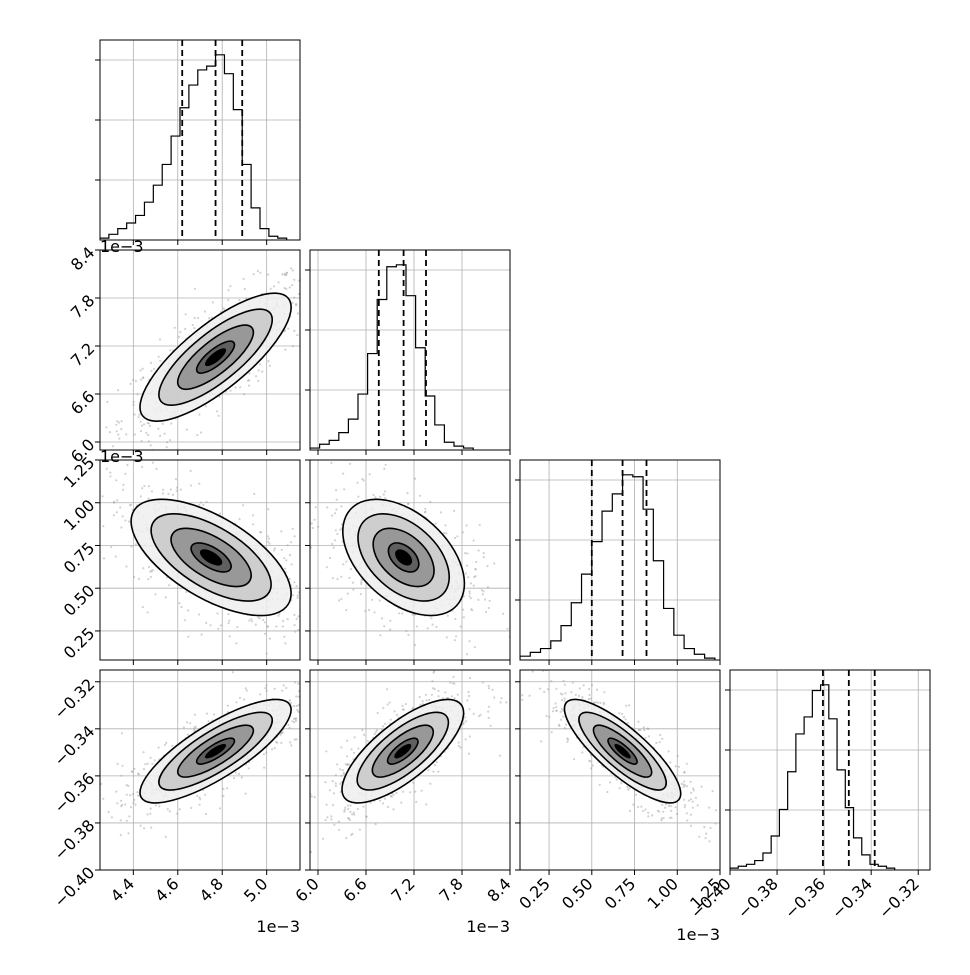 The height and width of the screenshot is (975, 970). I want to click on tick-label-x: 4.6, so click(166, 889).